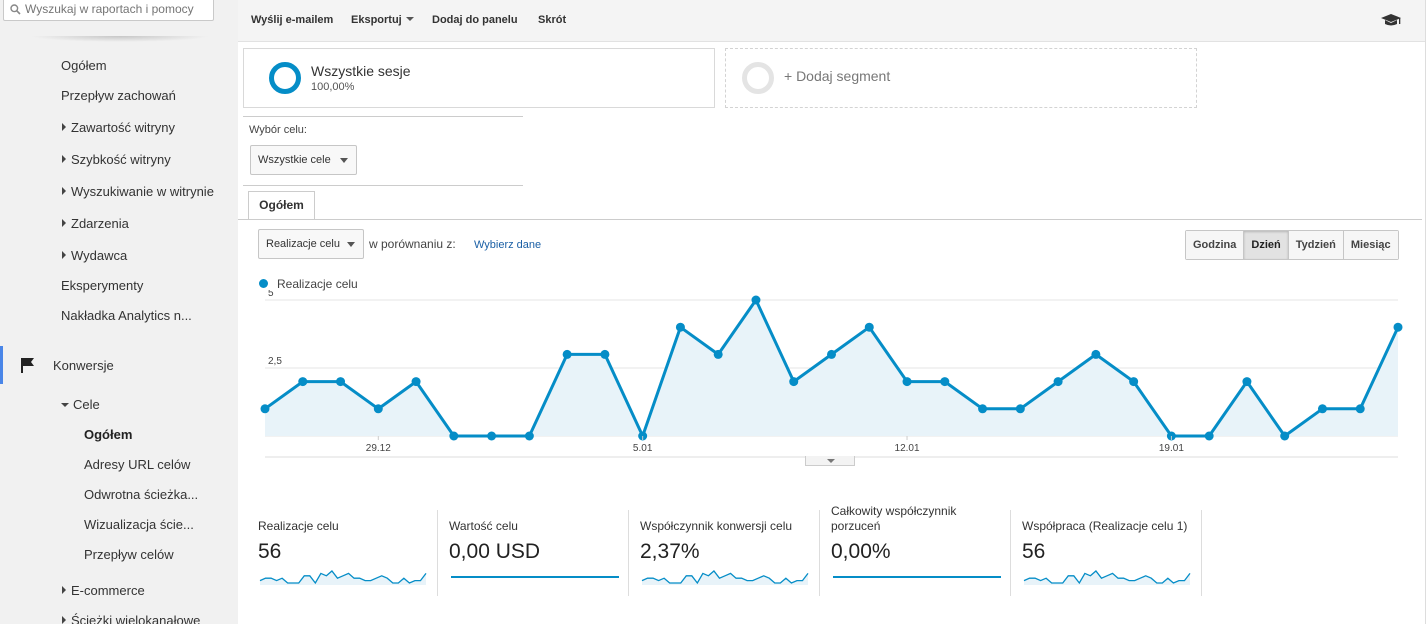 This screenshot has width=1426, height=624. I want to click on x-tick-label: 5.01, so click(643, 448).